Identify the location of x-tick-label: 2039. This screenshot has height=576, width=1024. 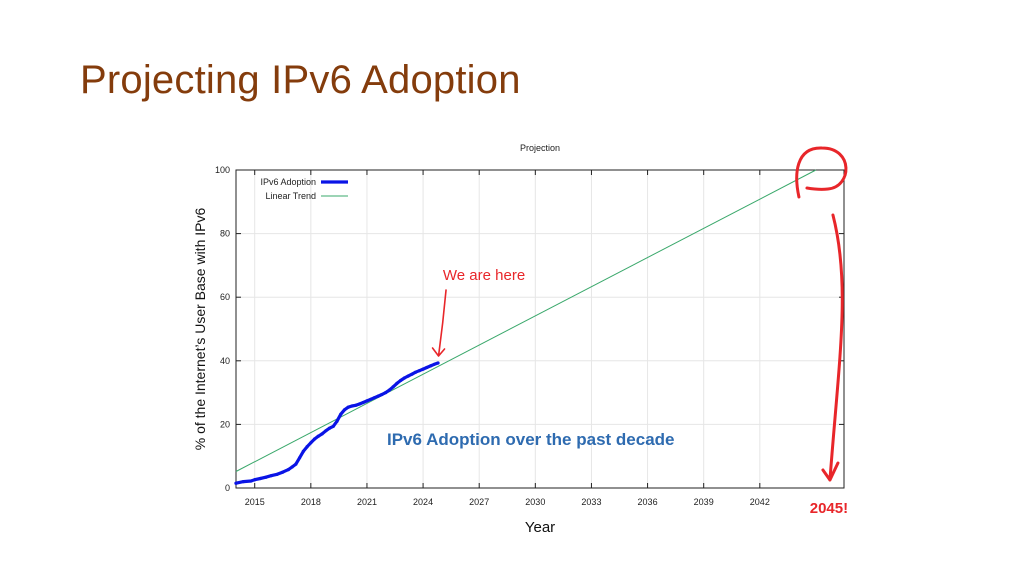
(704, 502).